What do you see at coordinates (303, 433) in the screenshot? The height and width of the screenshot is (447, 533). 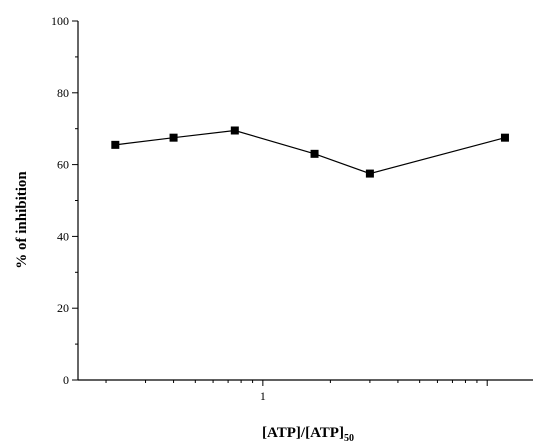 I see `x-axis-label-main: [ATP]/[ATP]` at bounding box center [303, 433].